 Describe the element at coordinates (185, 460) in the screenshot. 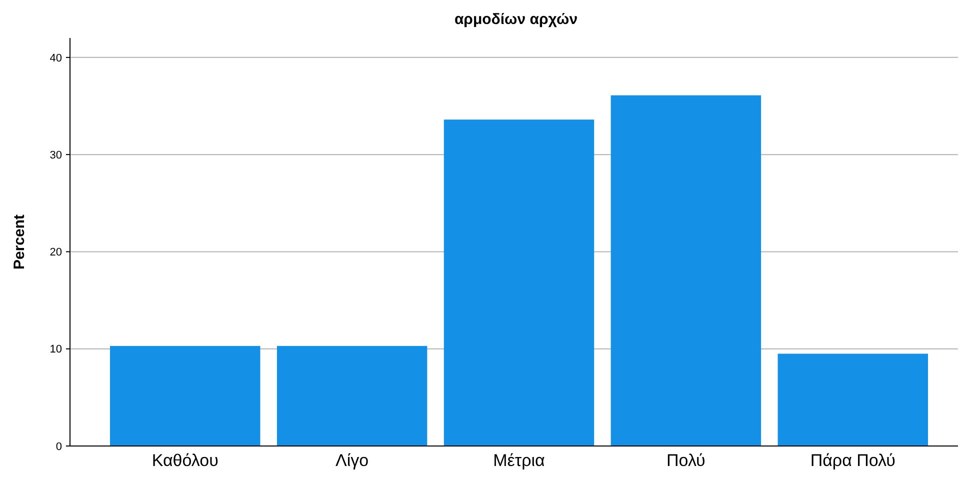

I see `x-tick-label: Καθόλου` at that location.